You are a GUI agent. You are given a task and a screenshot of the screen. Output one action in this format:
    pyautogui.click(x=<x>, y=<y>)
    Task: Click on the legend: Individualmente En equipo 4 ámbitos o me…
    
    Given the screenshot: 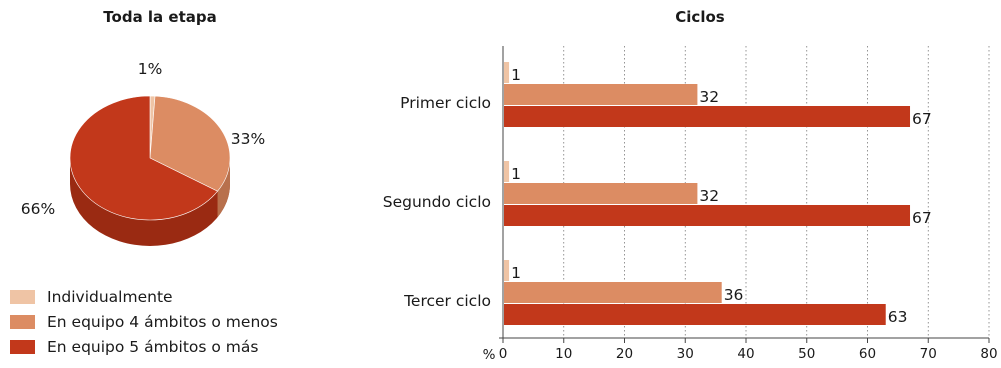 What is the action you would take?
    pyautogui.click(x=144, y=321)
    